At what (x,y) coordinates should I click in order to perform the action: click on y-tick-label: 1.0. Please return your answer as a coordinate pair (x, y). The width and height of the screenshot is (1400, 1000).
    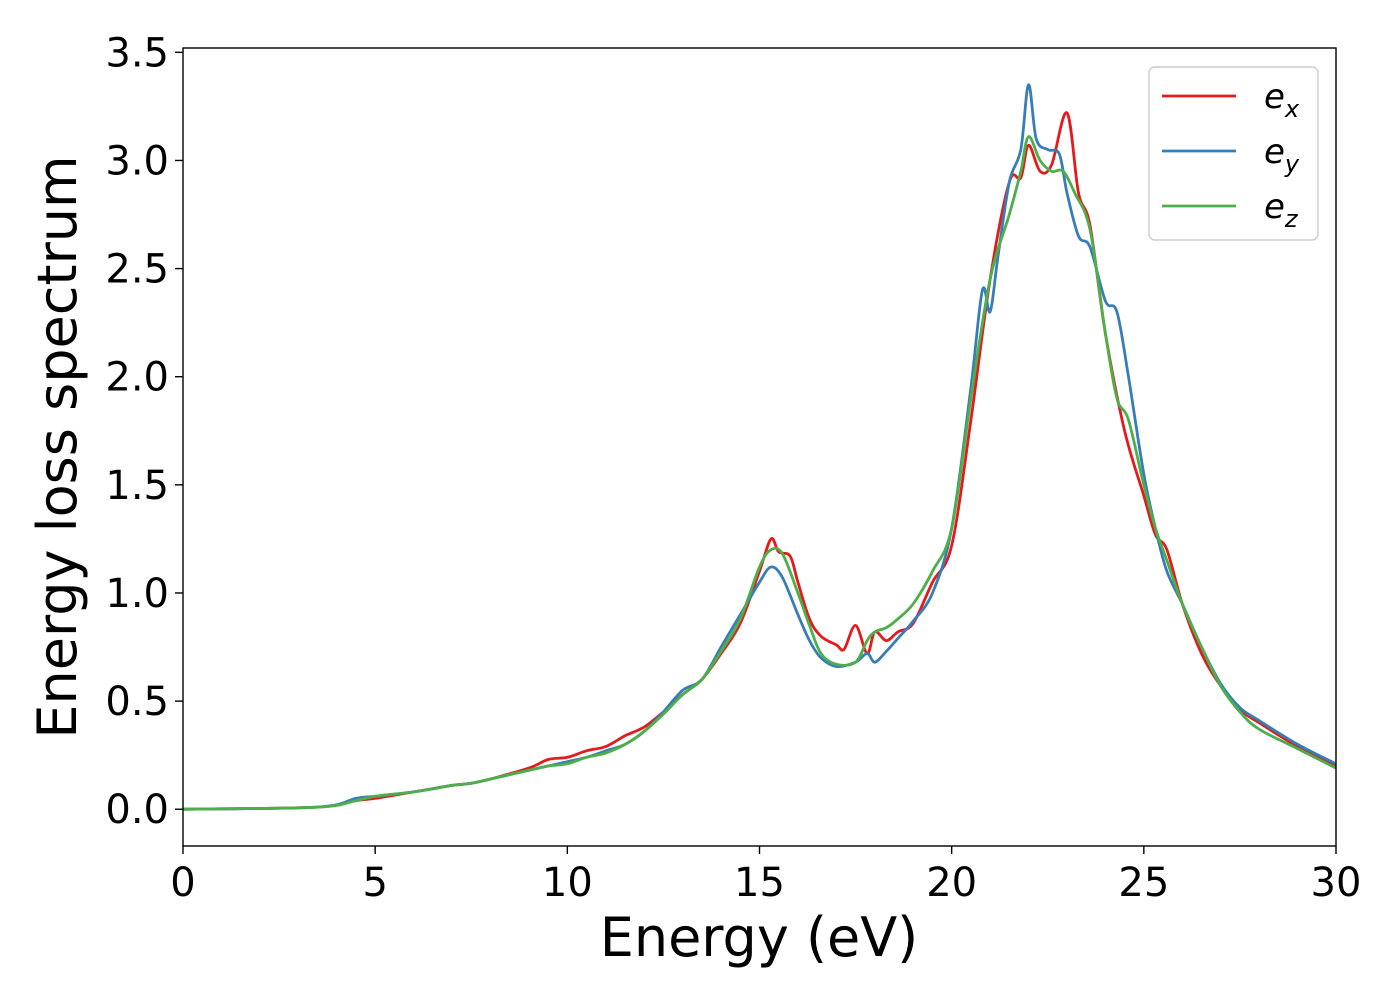
    Looking at the image, I should click on (137, 594).